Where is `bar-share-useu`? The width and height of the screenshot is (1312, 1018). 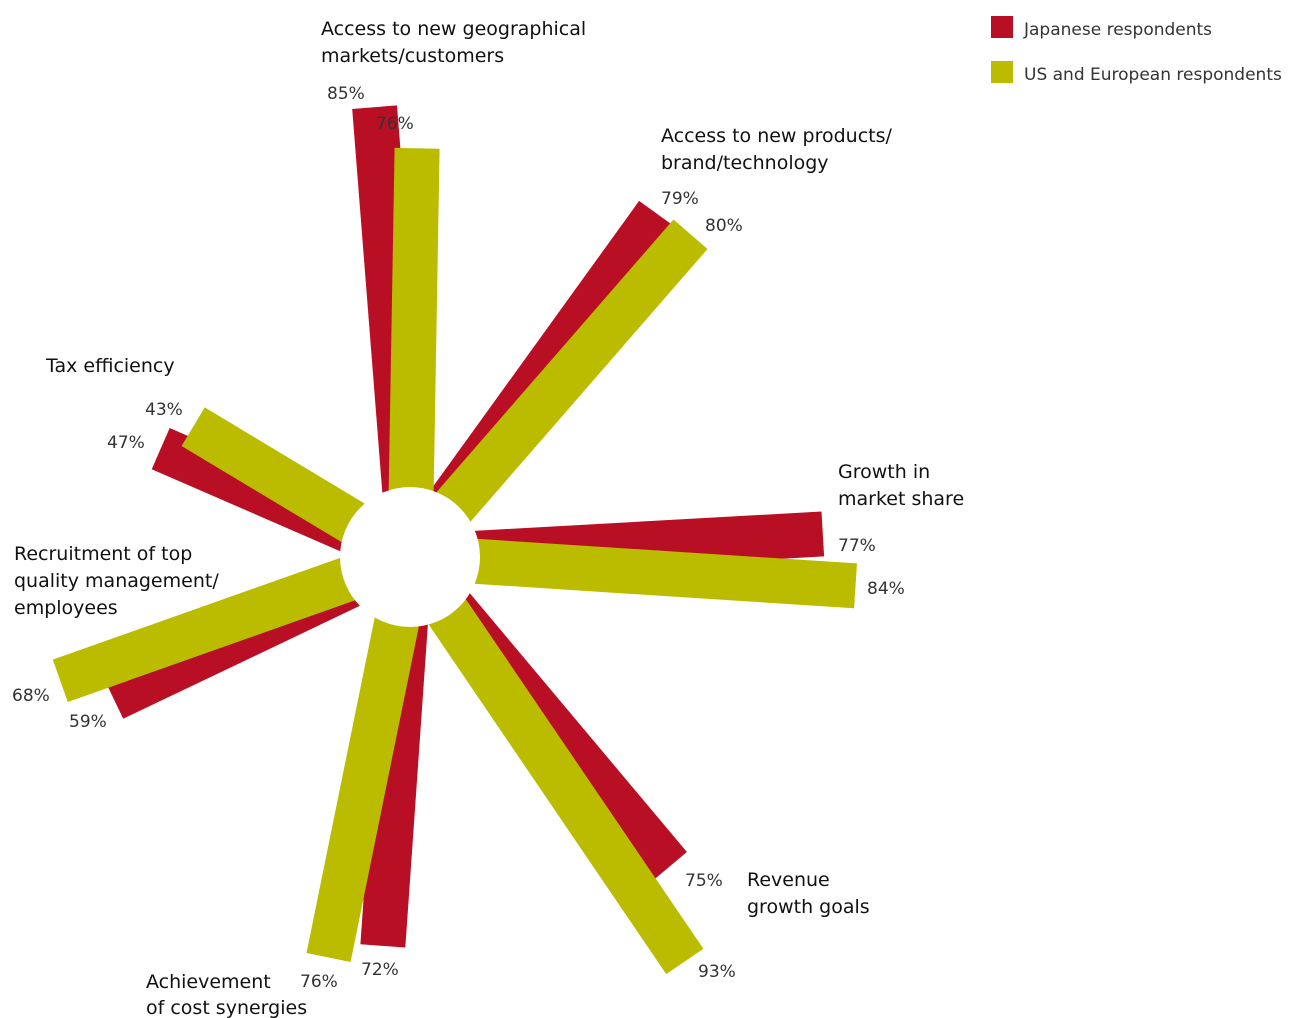 bar-share-useu is located at coordinates (657, 573).